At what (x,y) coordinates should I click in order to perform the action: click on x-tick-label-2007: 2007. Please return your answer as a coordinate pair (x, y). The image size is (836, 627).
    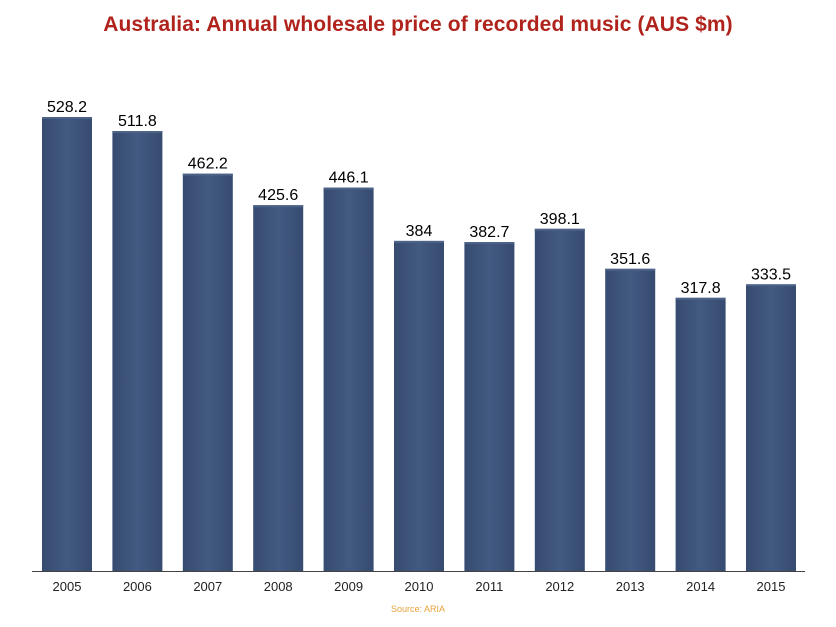
    Looking at the image, I should click on (207, 586).